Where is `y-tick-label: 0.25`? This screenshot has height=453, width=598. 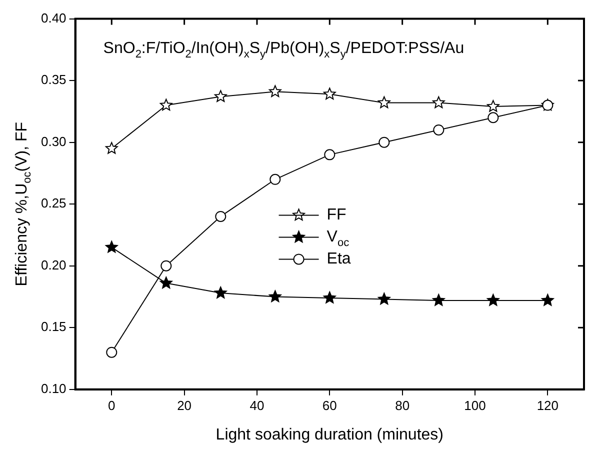 y-tick-label: 0.25 is located at coordinates (53, 203).